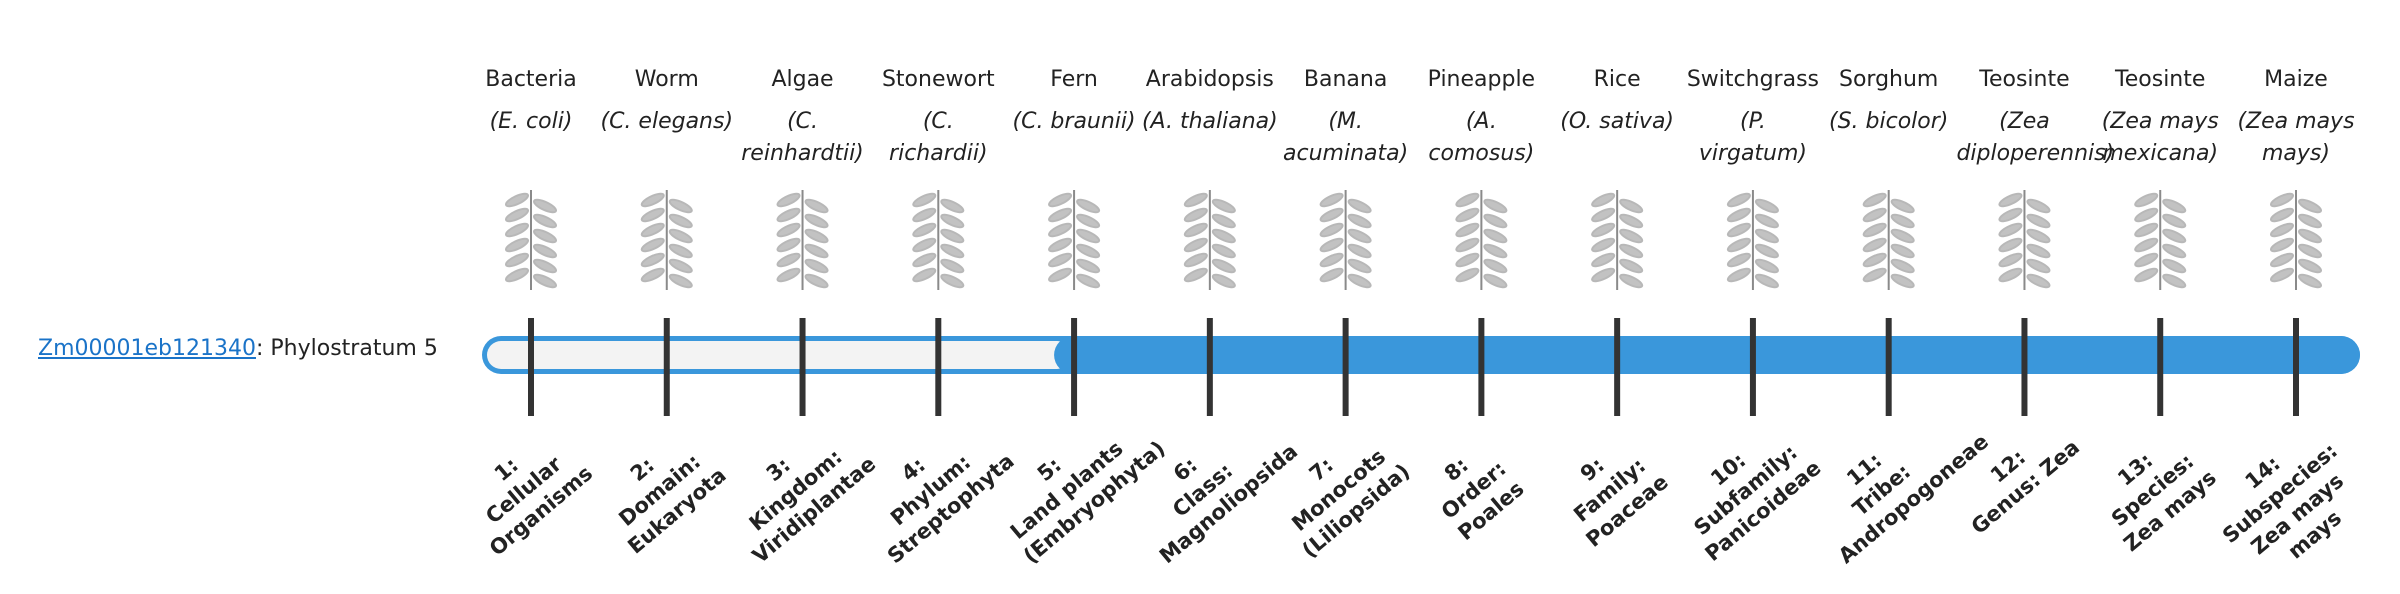 This screenshot has width=2400, height=594. Describe the element at coordinates (1074, 121) in the screenshot. I see `organism-species: (C. braunii)` at that location.